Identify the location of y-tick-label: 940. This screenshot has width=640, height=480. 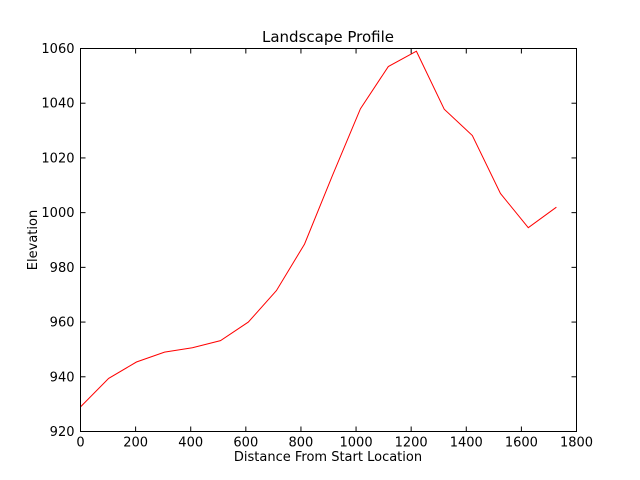
(62, 377).